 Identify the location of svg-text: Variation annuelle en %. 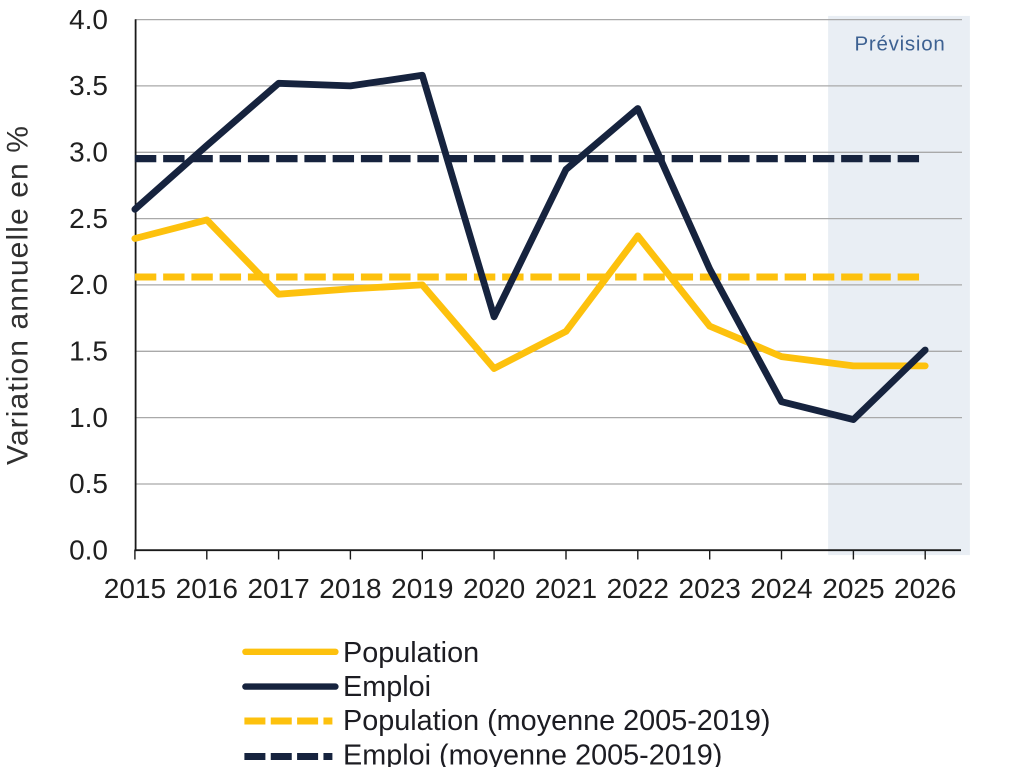
(18, 295).